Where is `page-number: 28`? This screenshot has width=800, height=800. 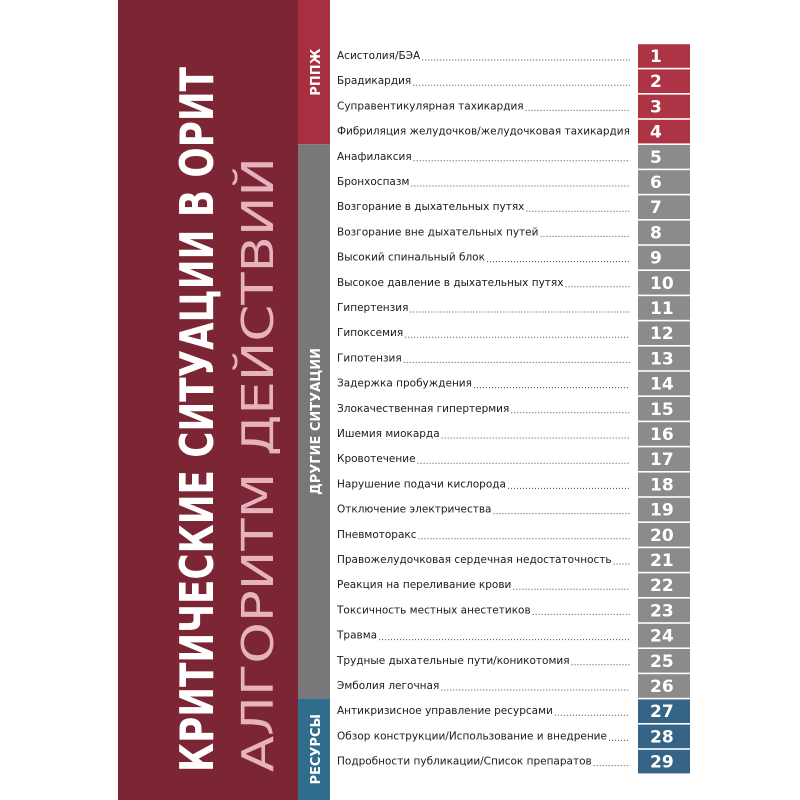 page-number: 28 is located at coordinates (662, 737).